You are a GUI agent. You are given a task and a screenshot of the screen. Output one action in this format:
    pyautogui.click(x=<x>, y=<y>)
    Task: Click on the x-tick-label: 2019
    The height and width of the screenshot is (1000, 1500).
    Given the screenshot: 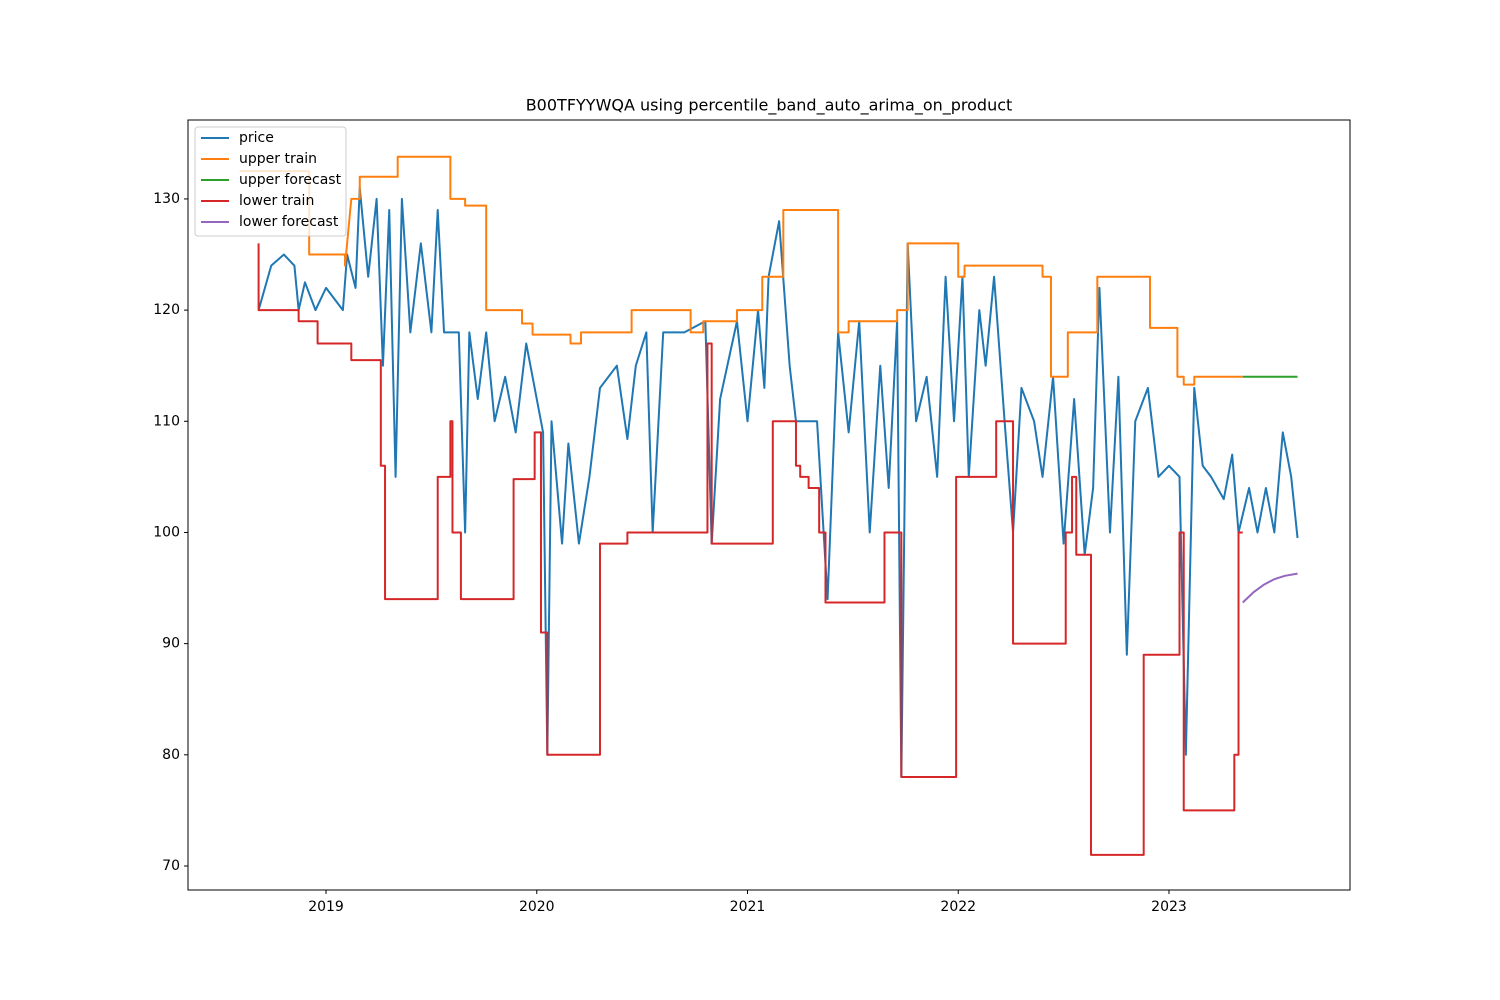 What is the action you would take?
    pyautogui.click(x=326, y=907)
    